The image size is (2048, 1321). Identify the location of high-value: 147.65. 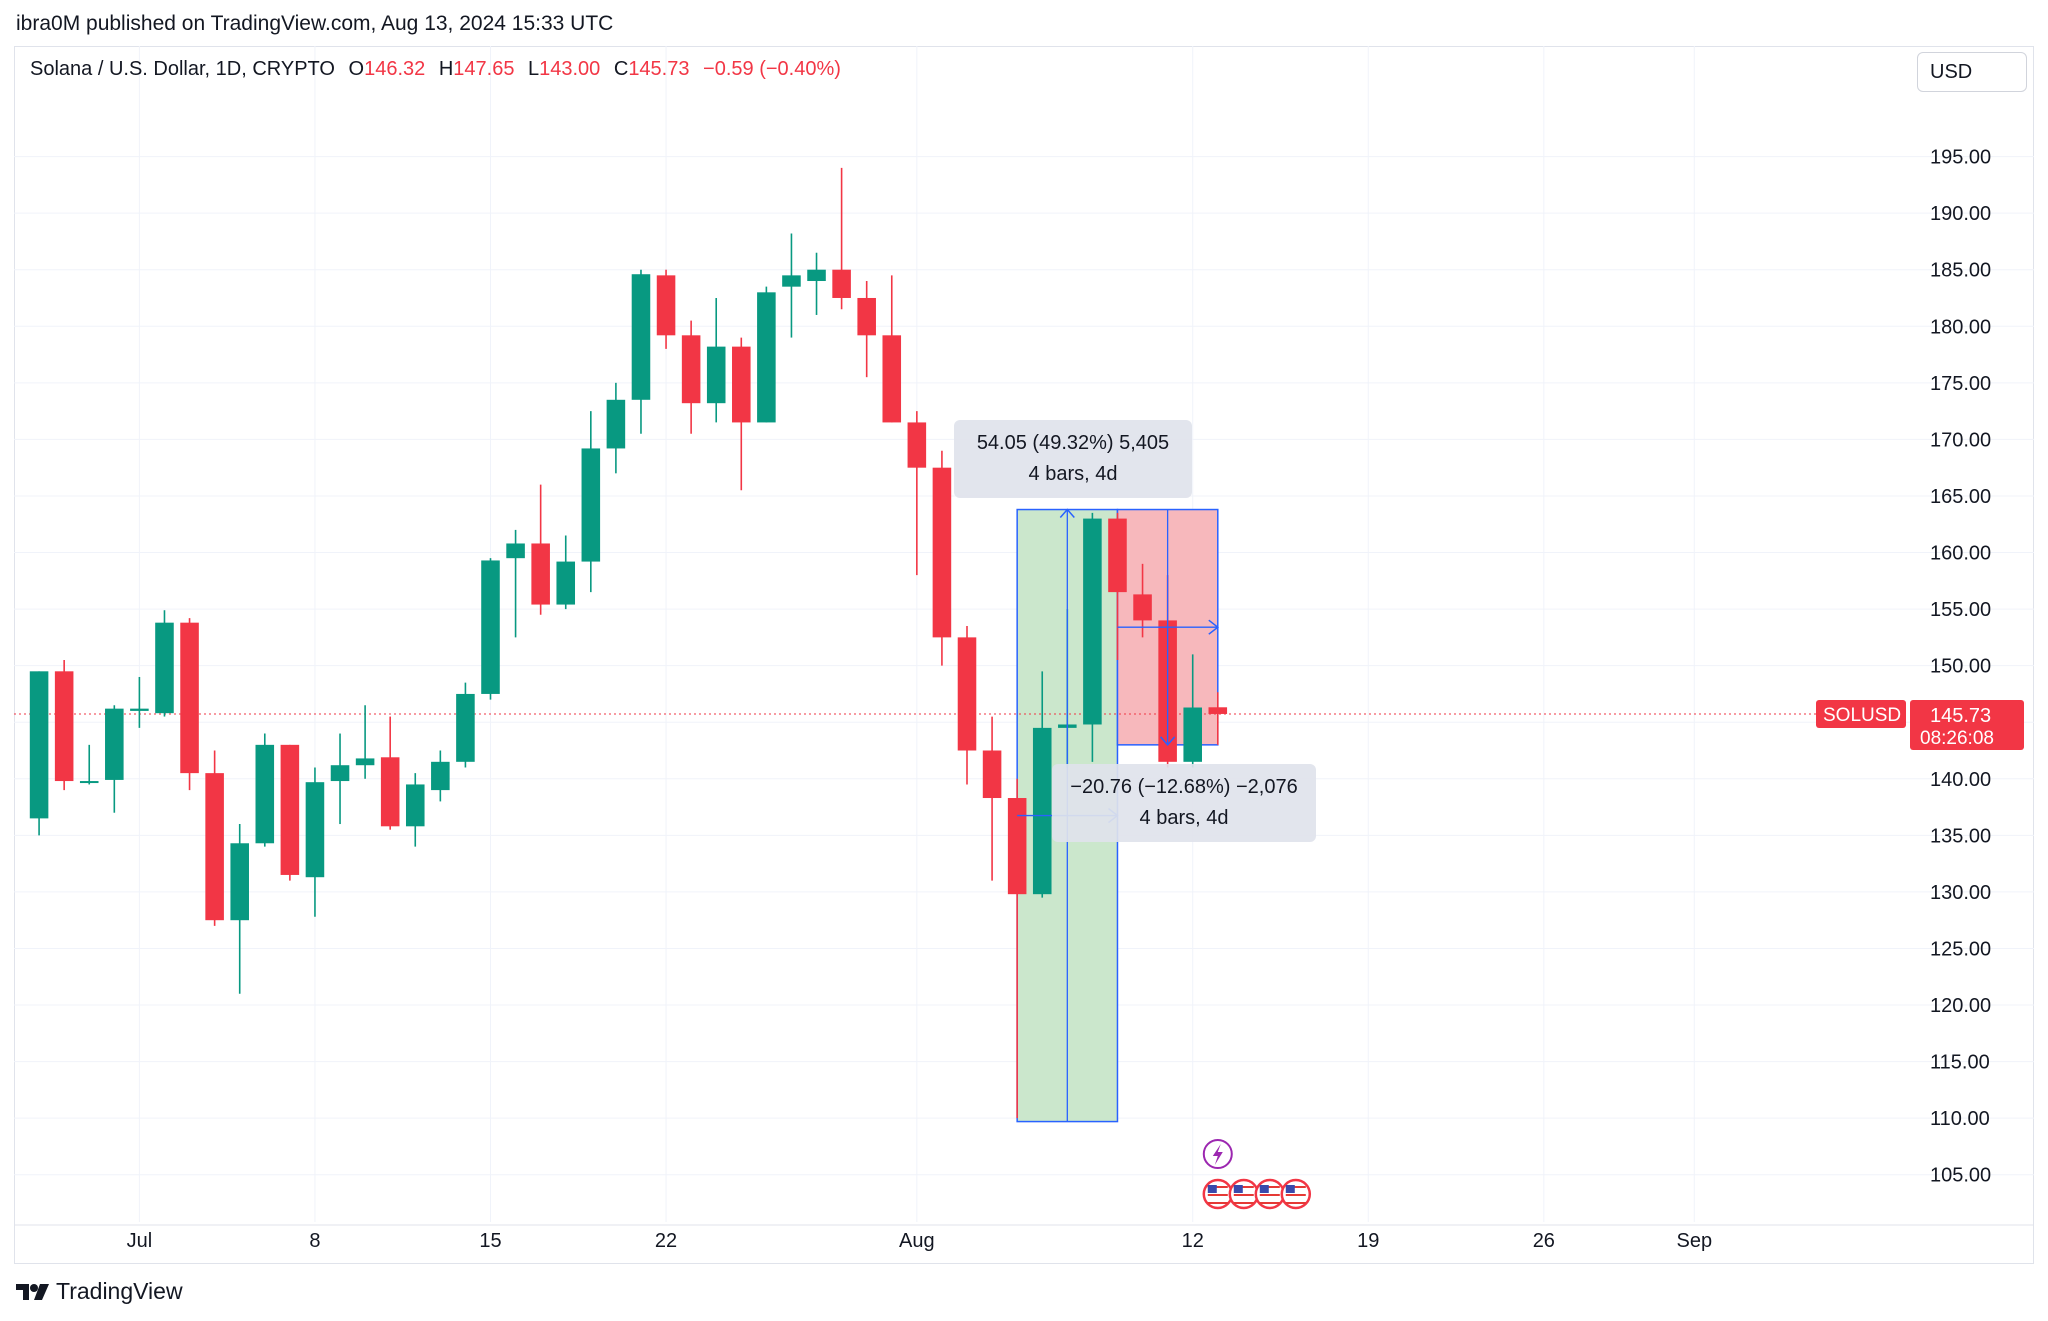
(484, 69).